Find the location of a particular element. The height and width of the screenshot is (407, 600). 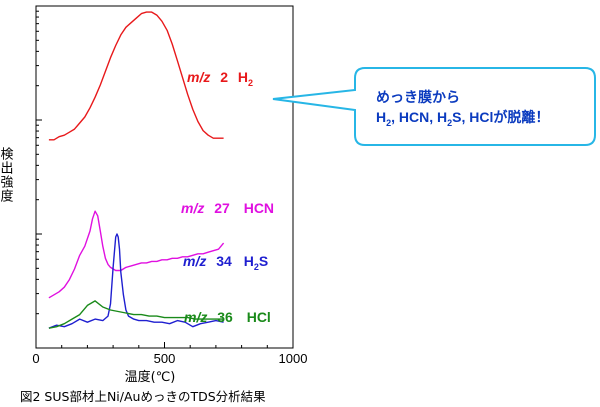

x-tick-label: 500 is located at coordinates (165, 358).